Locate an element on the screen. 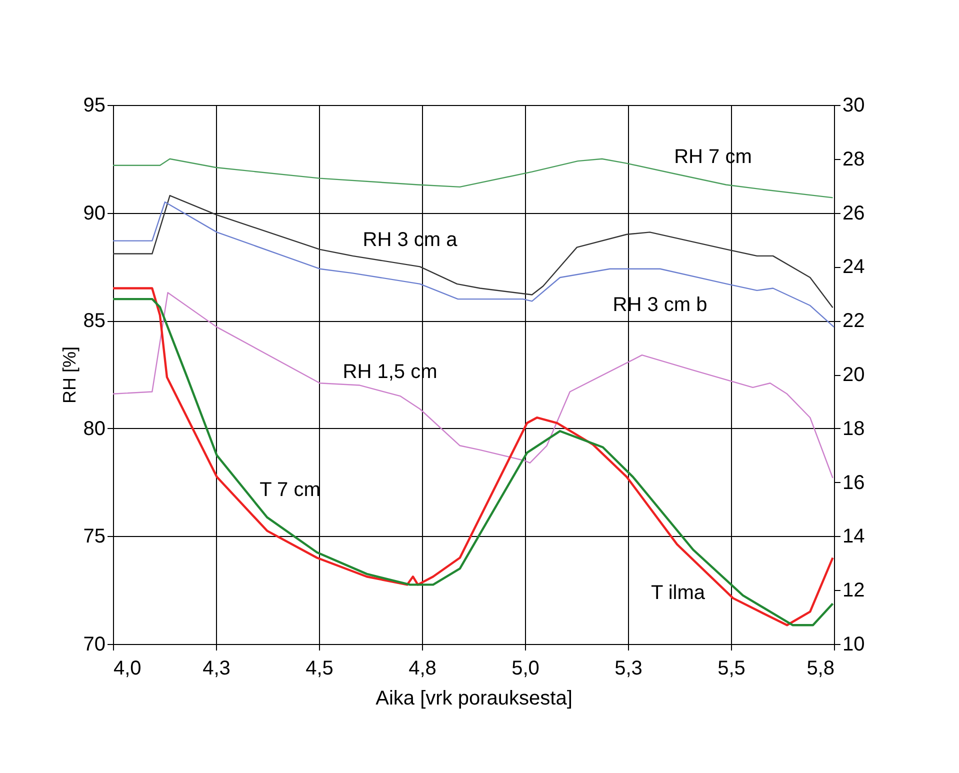 Image resolution: width=959 pixels, height=773 pixels. y2-tick-label: 26 is located at coordinates (853, 213).